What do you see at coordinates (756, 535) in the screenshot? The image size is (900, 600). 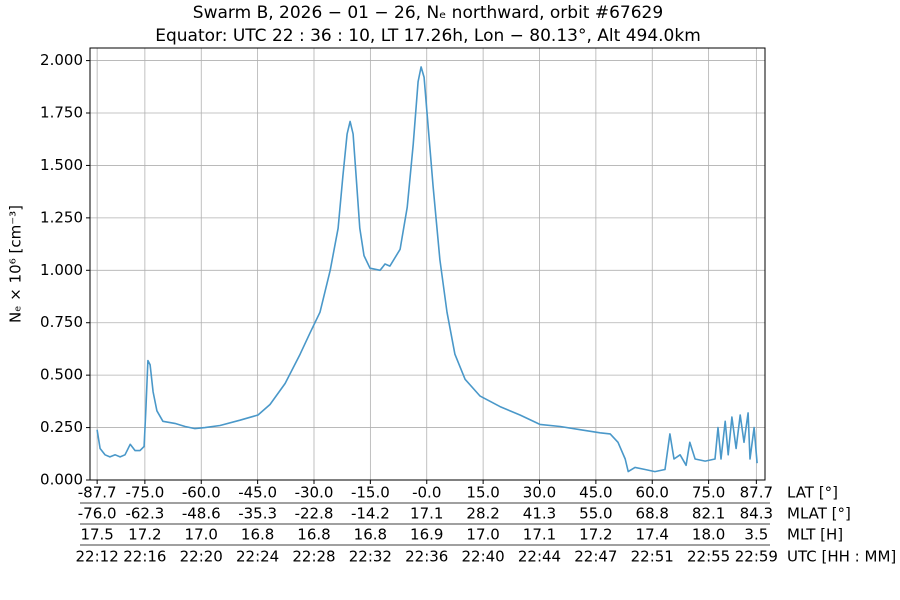 I see `x-tick-row-label: 3.5` at bounding box center [756, 535].